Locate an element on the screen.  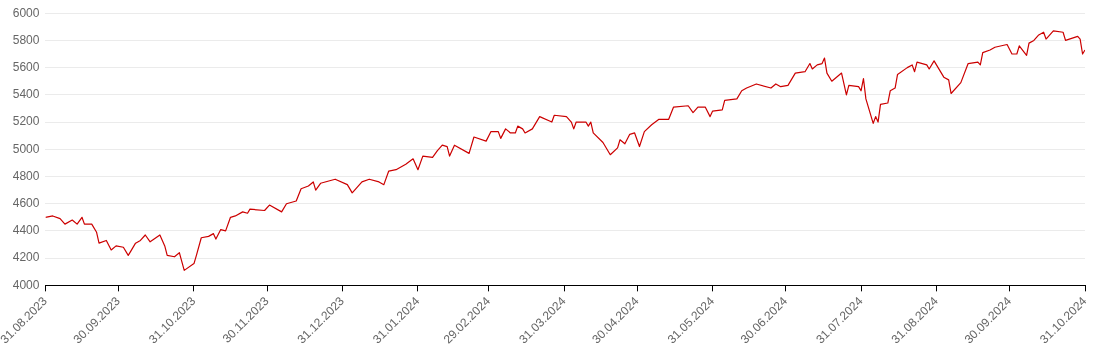
y-tick-label: 5800 is located at coordinates (26, 39).